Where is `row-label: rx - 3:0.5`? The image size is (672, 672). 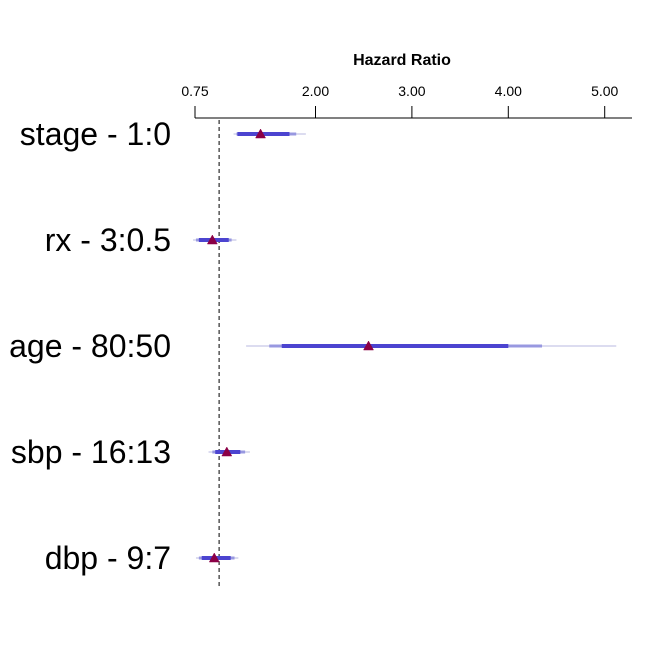
row-label: rx - 3:0.5 is located at coordinates (108, 240).